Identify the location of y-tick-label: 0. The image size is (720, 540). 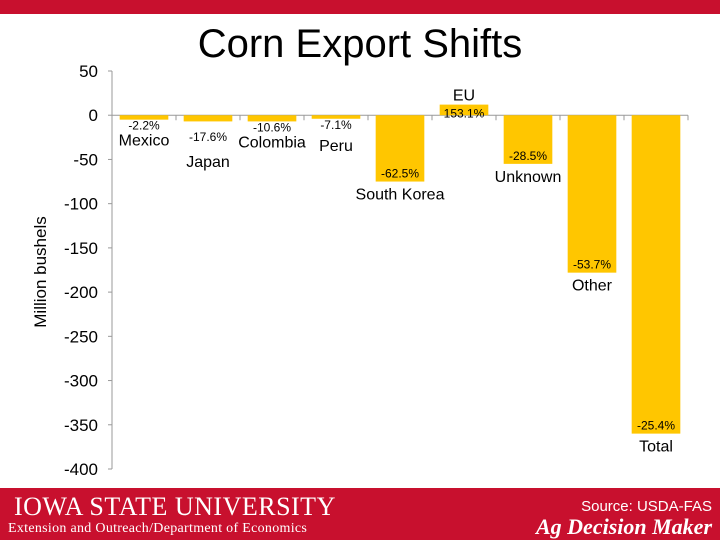
(93, 115).